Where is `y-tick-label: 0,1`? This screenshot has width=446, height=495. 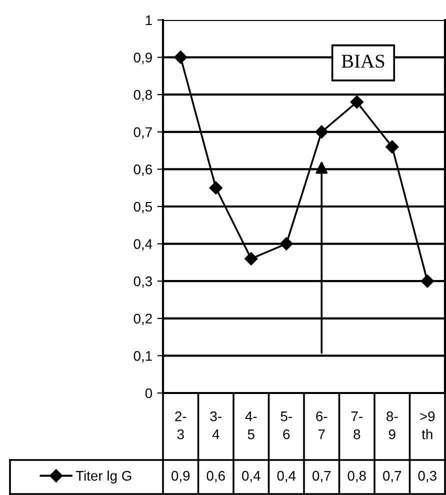 y-tick-label: 0,1 is located at coordinates (143, 357).